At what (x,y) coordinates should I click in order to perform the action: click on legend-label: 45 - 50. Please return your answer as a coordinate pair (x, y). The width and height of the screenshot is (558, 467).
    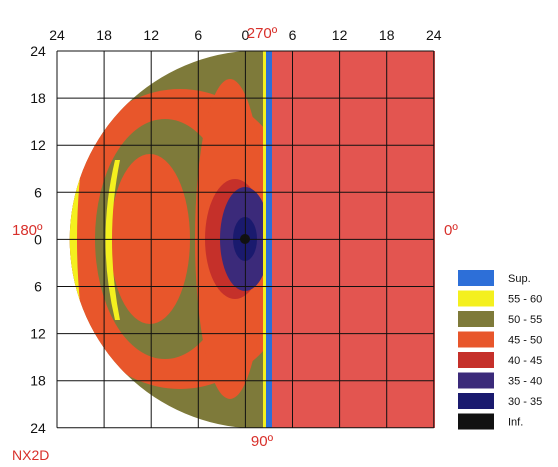
    Looking at the image, I should click on (525, 341).